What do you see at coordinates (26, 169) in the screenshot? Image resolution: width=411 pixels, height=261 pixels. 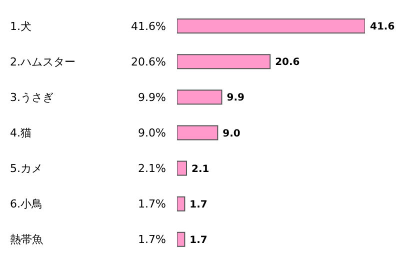 I see `y-tick-label: 5.カメ` at bounding box center [26, 169].